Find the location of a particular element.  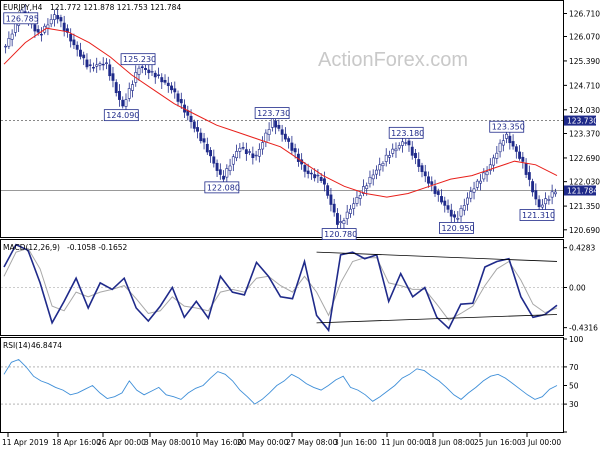

price-annotation-label: 126.785 is located at coordinates (22, 18).